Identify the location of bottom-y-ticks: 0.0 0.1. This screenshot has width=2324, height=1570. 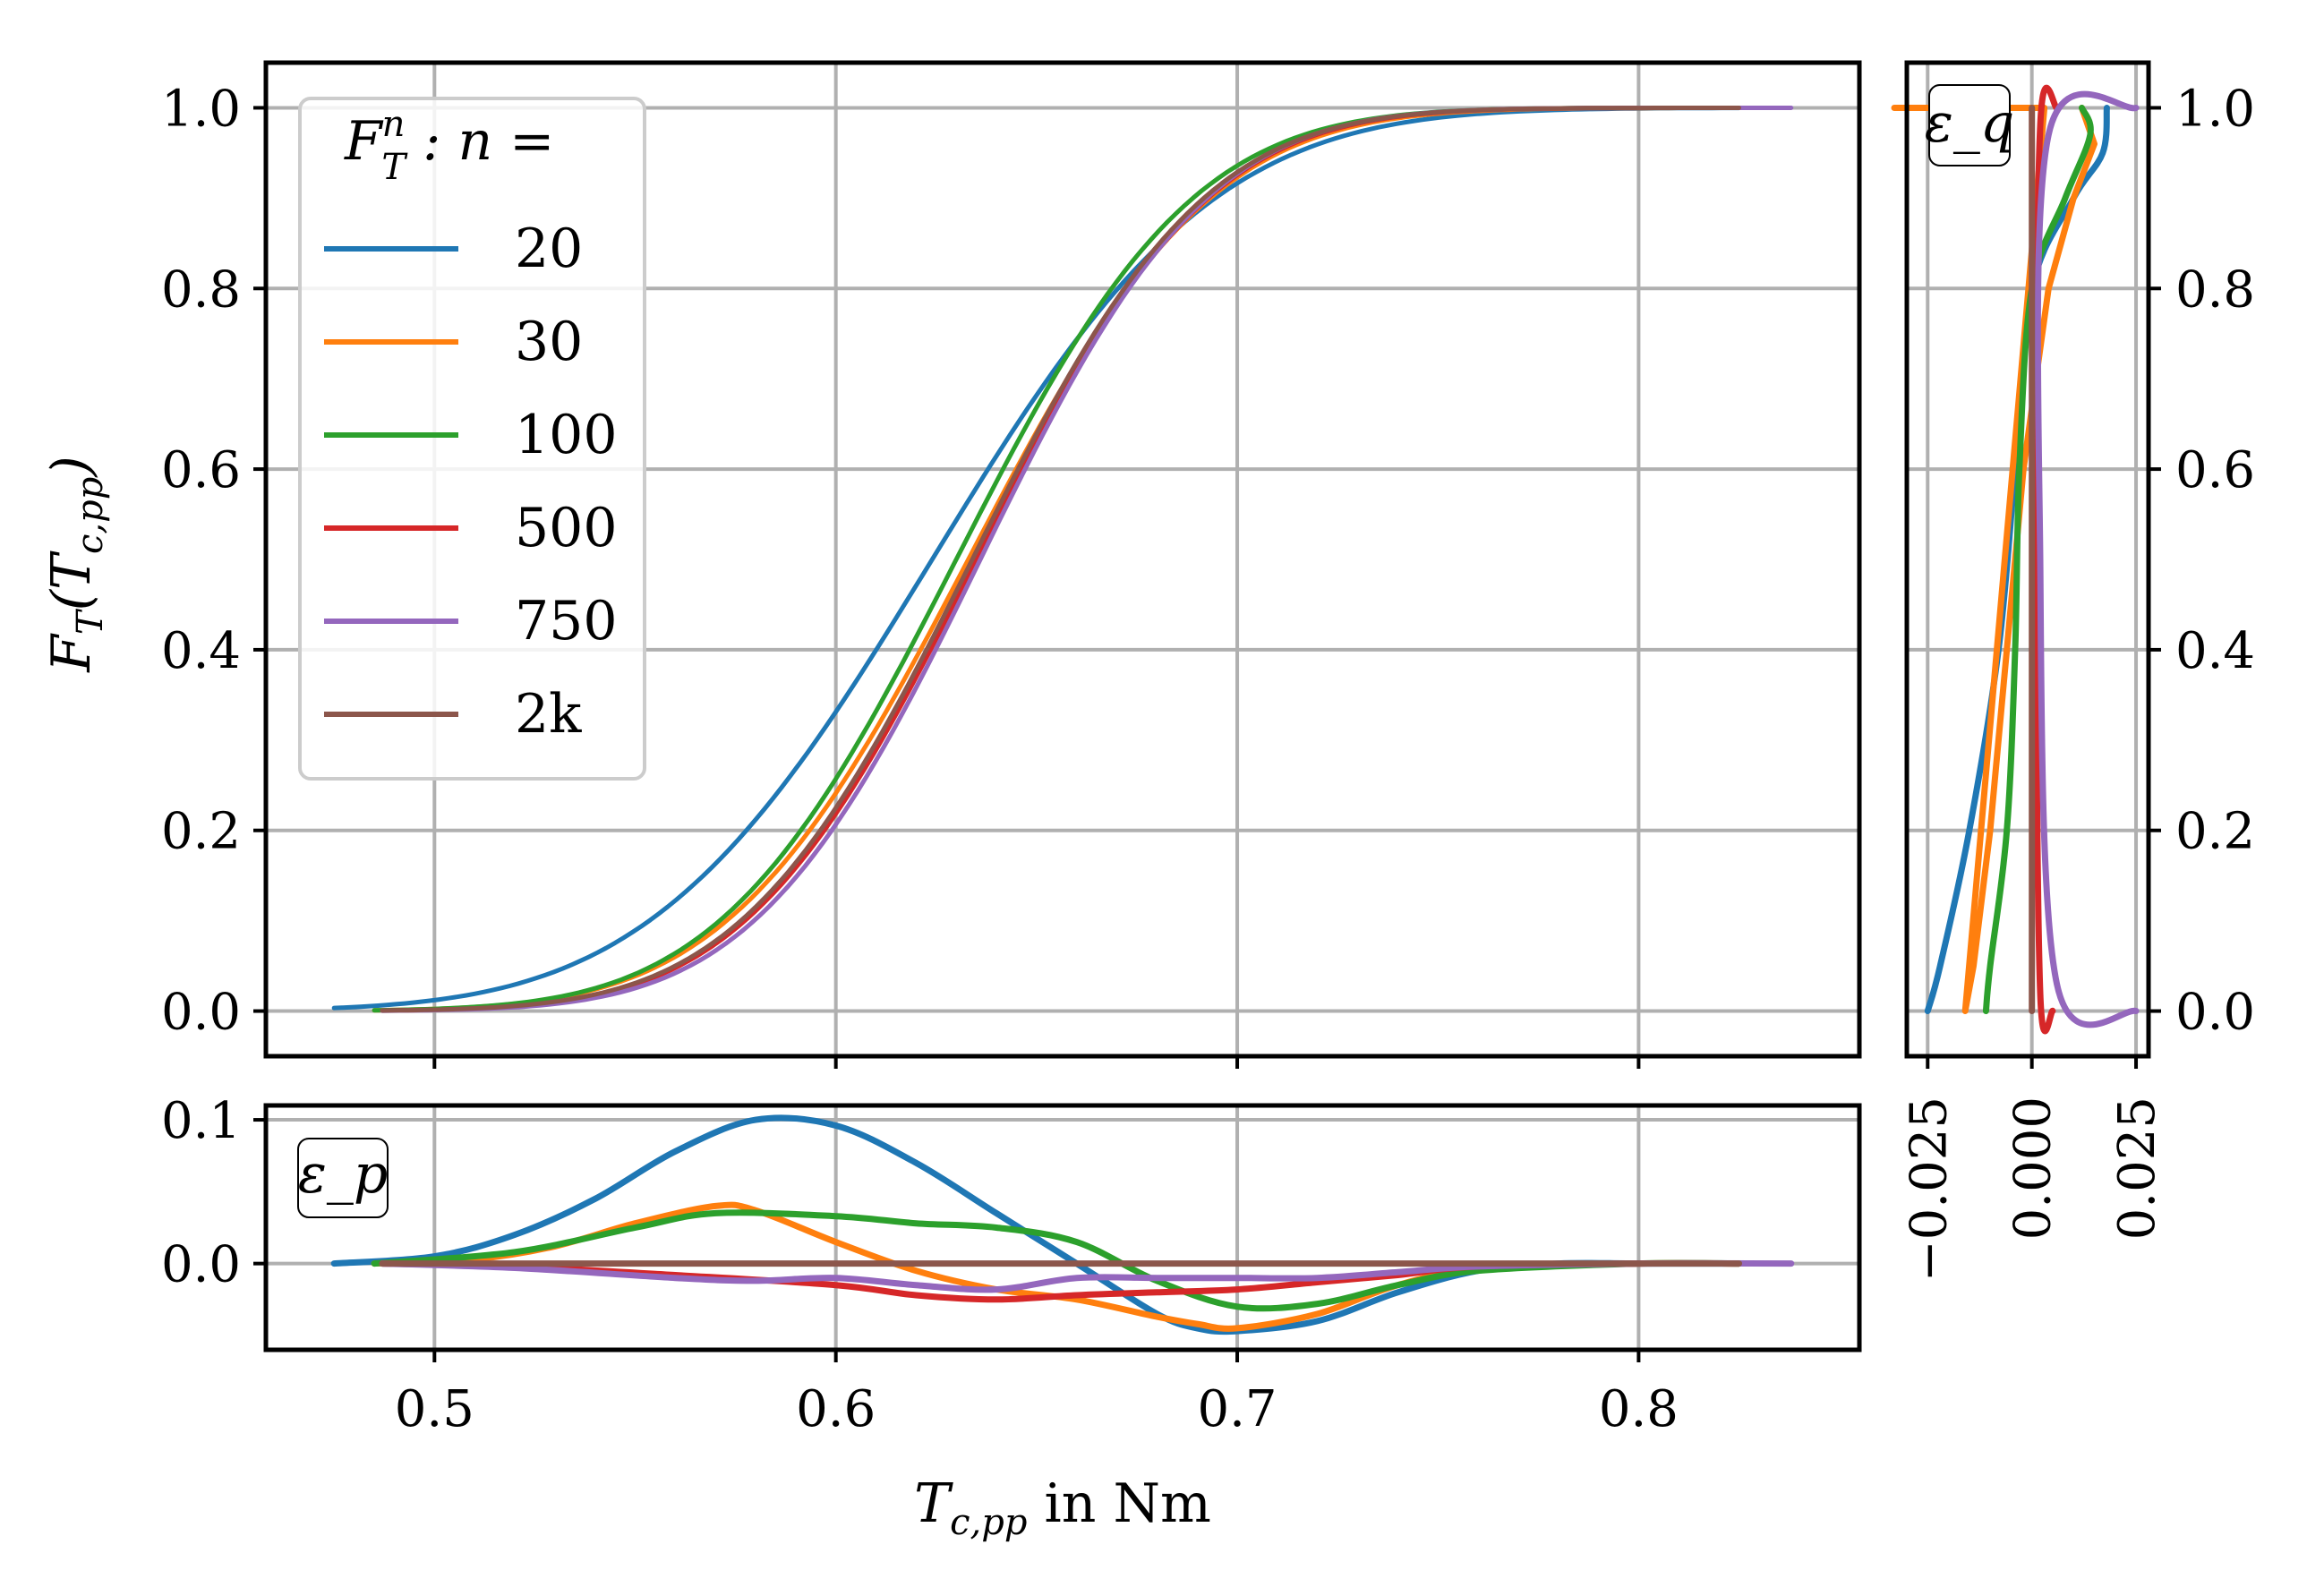
(213, 1193).